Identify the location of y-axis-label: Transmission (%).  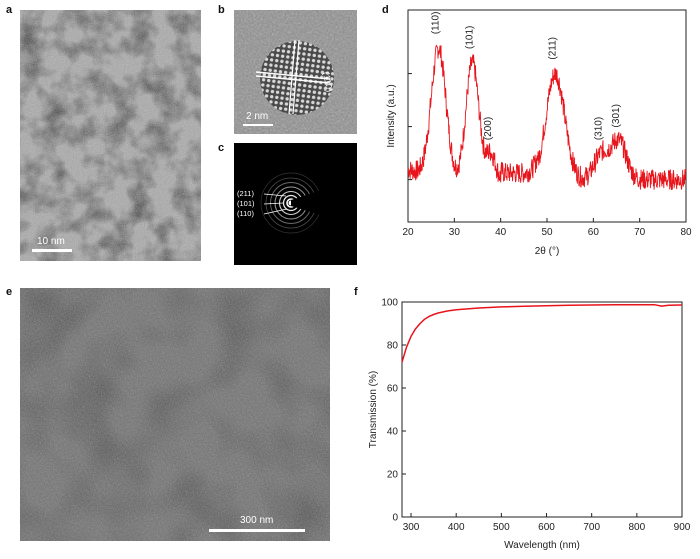
(373, 409).